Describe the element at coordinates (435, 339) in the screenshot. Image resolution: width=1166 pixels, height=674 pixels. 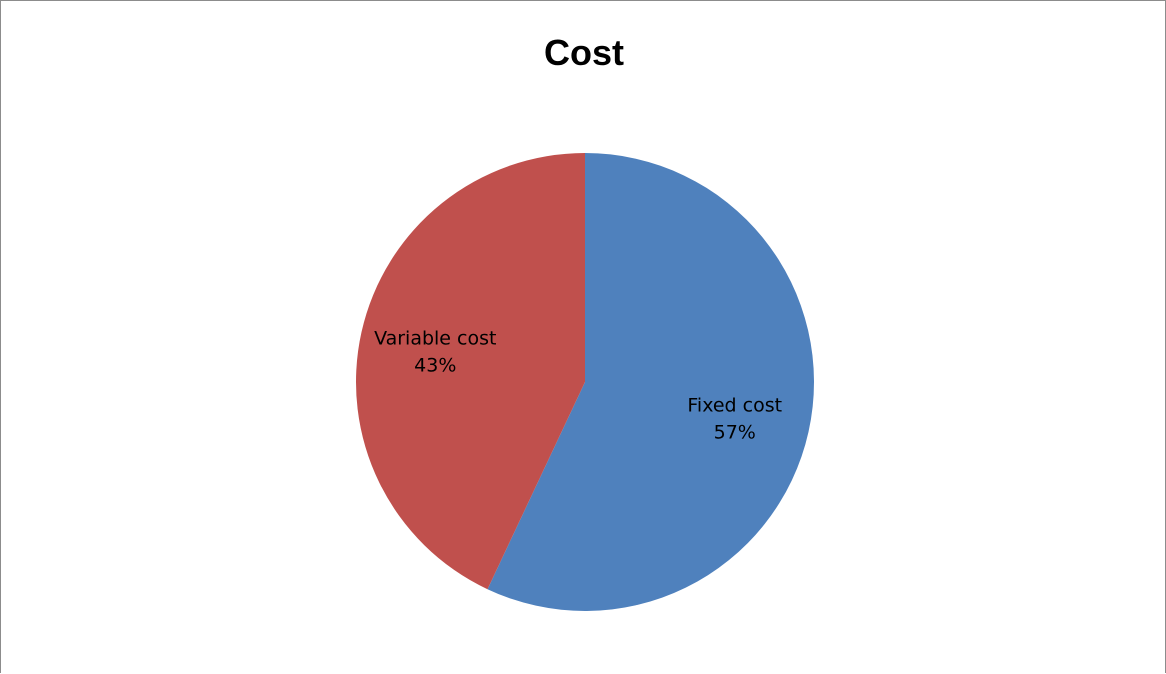
I see `slice-label: Variable cost` at that location.